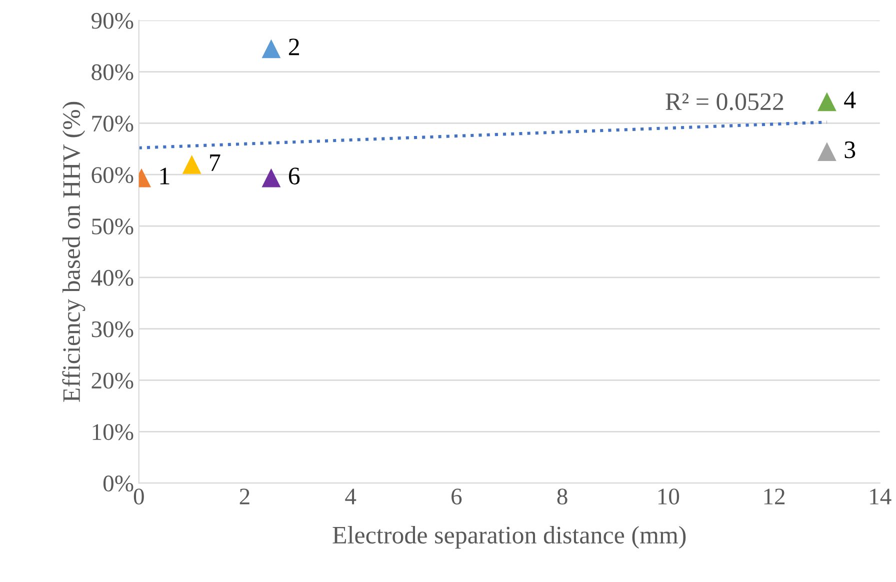  What do you see at coordinates (245, 496) in the screenshot?
I see `x-tick-label: 2` at bounding box center [245, 496].